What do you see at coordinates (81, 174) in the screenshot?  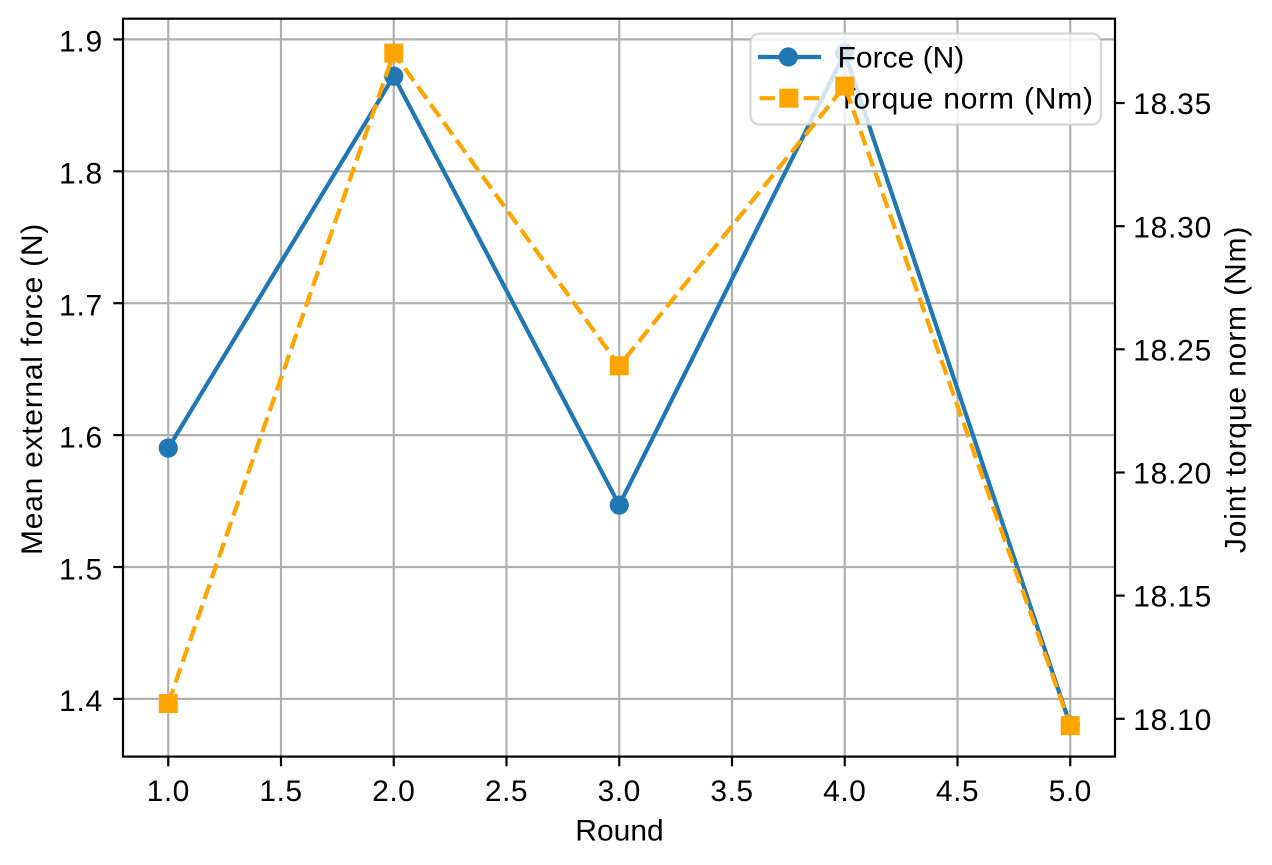 I see `svg-text: 1.8` at bounding box center [81, 174].